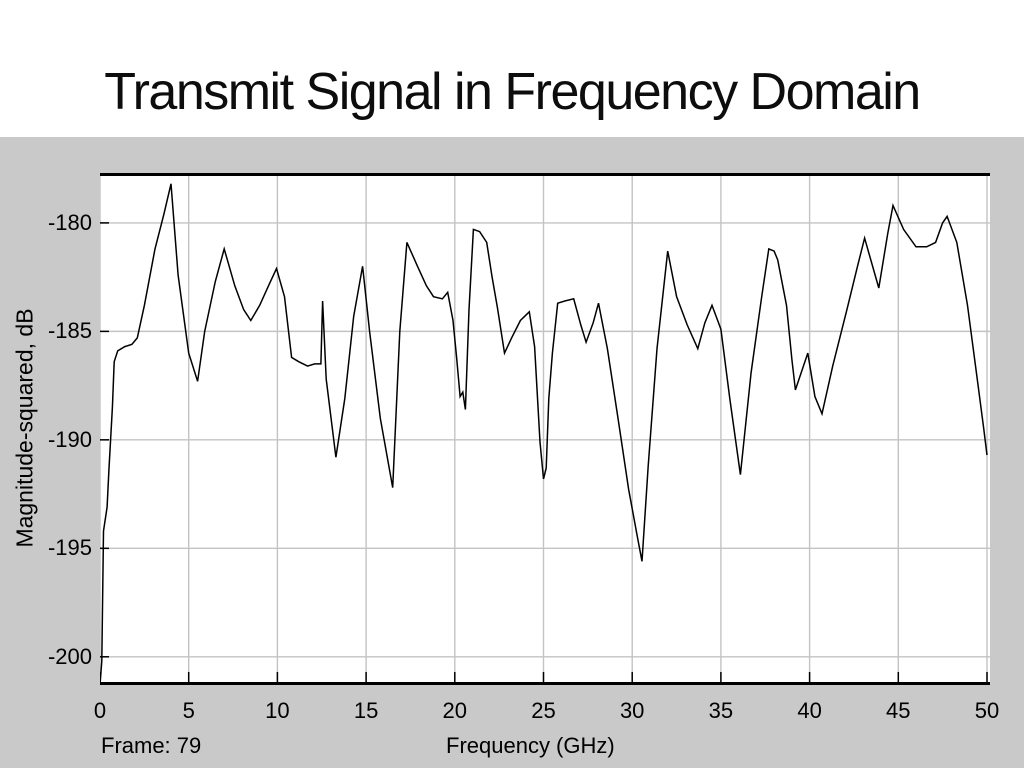 The width and height of the screenshot is (1024, 768). I want to click on y-tick-label: -195, so click(69, 548).